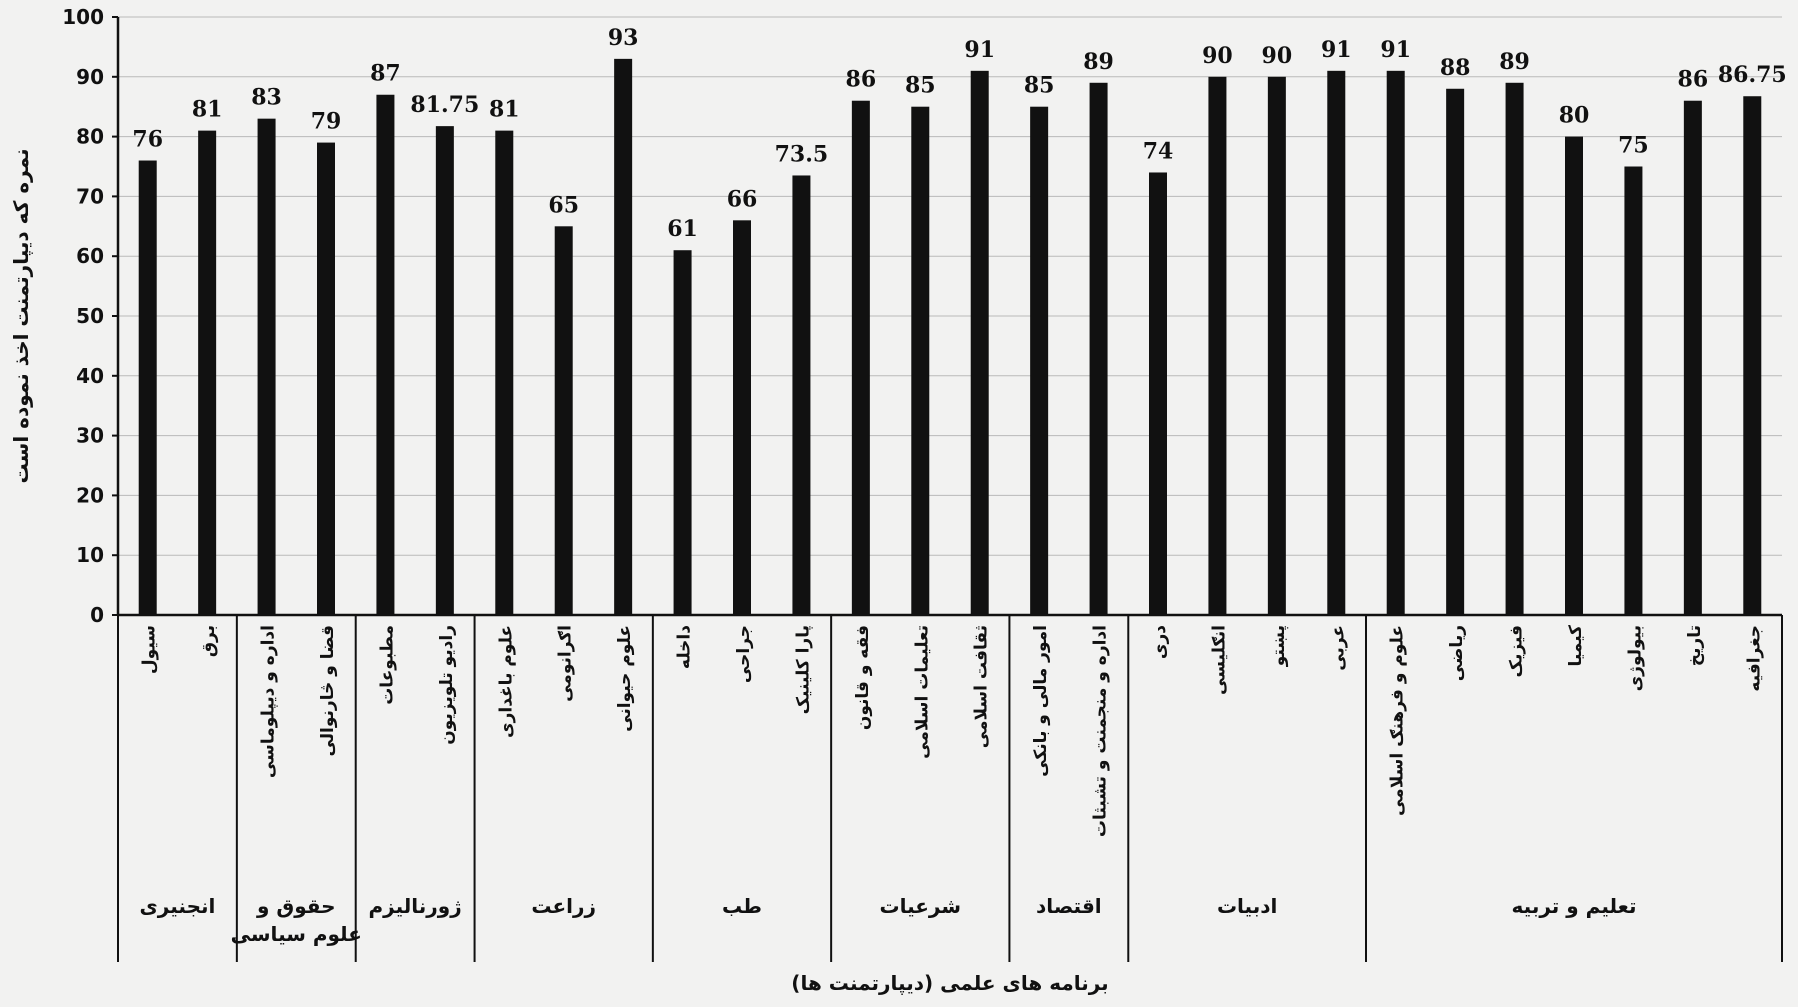  What do you see at coordinates (385, 74) in the screenshot?
I see `data-label: 87` at bounding box center [385, 74].